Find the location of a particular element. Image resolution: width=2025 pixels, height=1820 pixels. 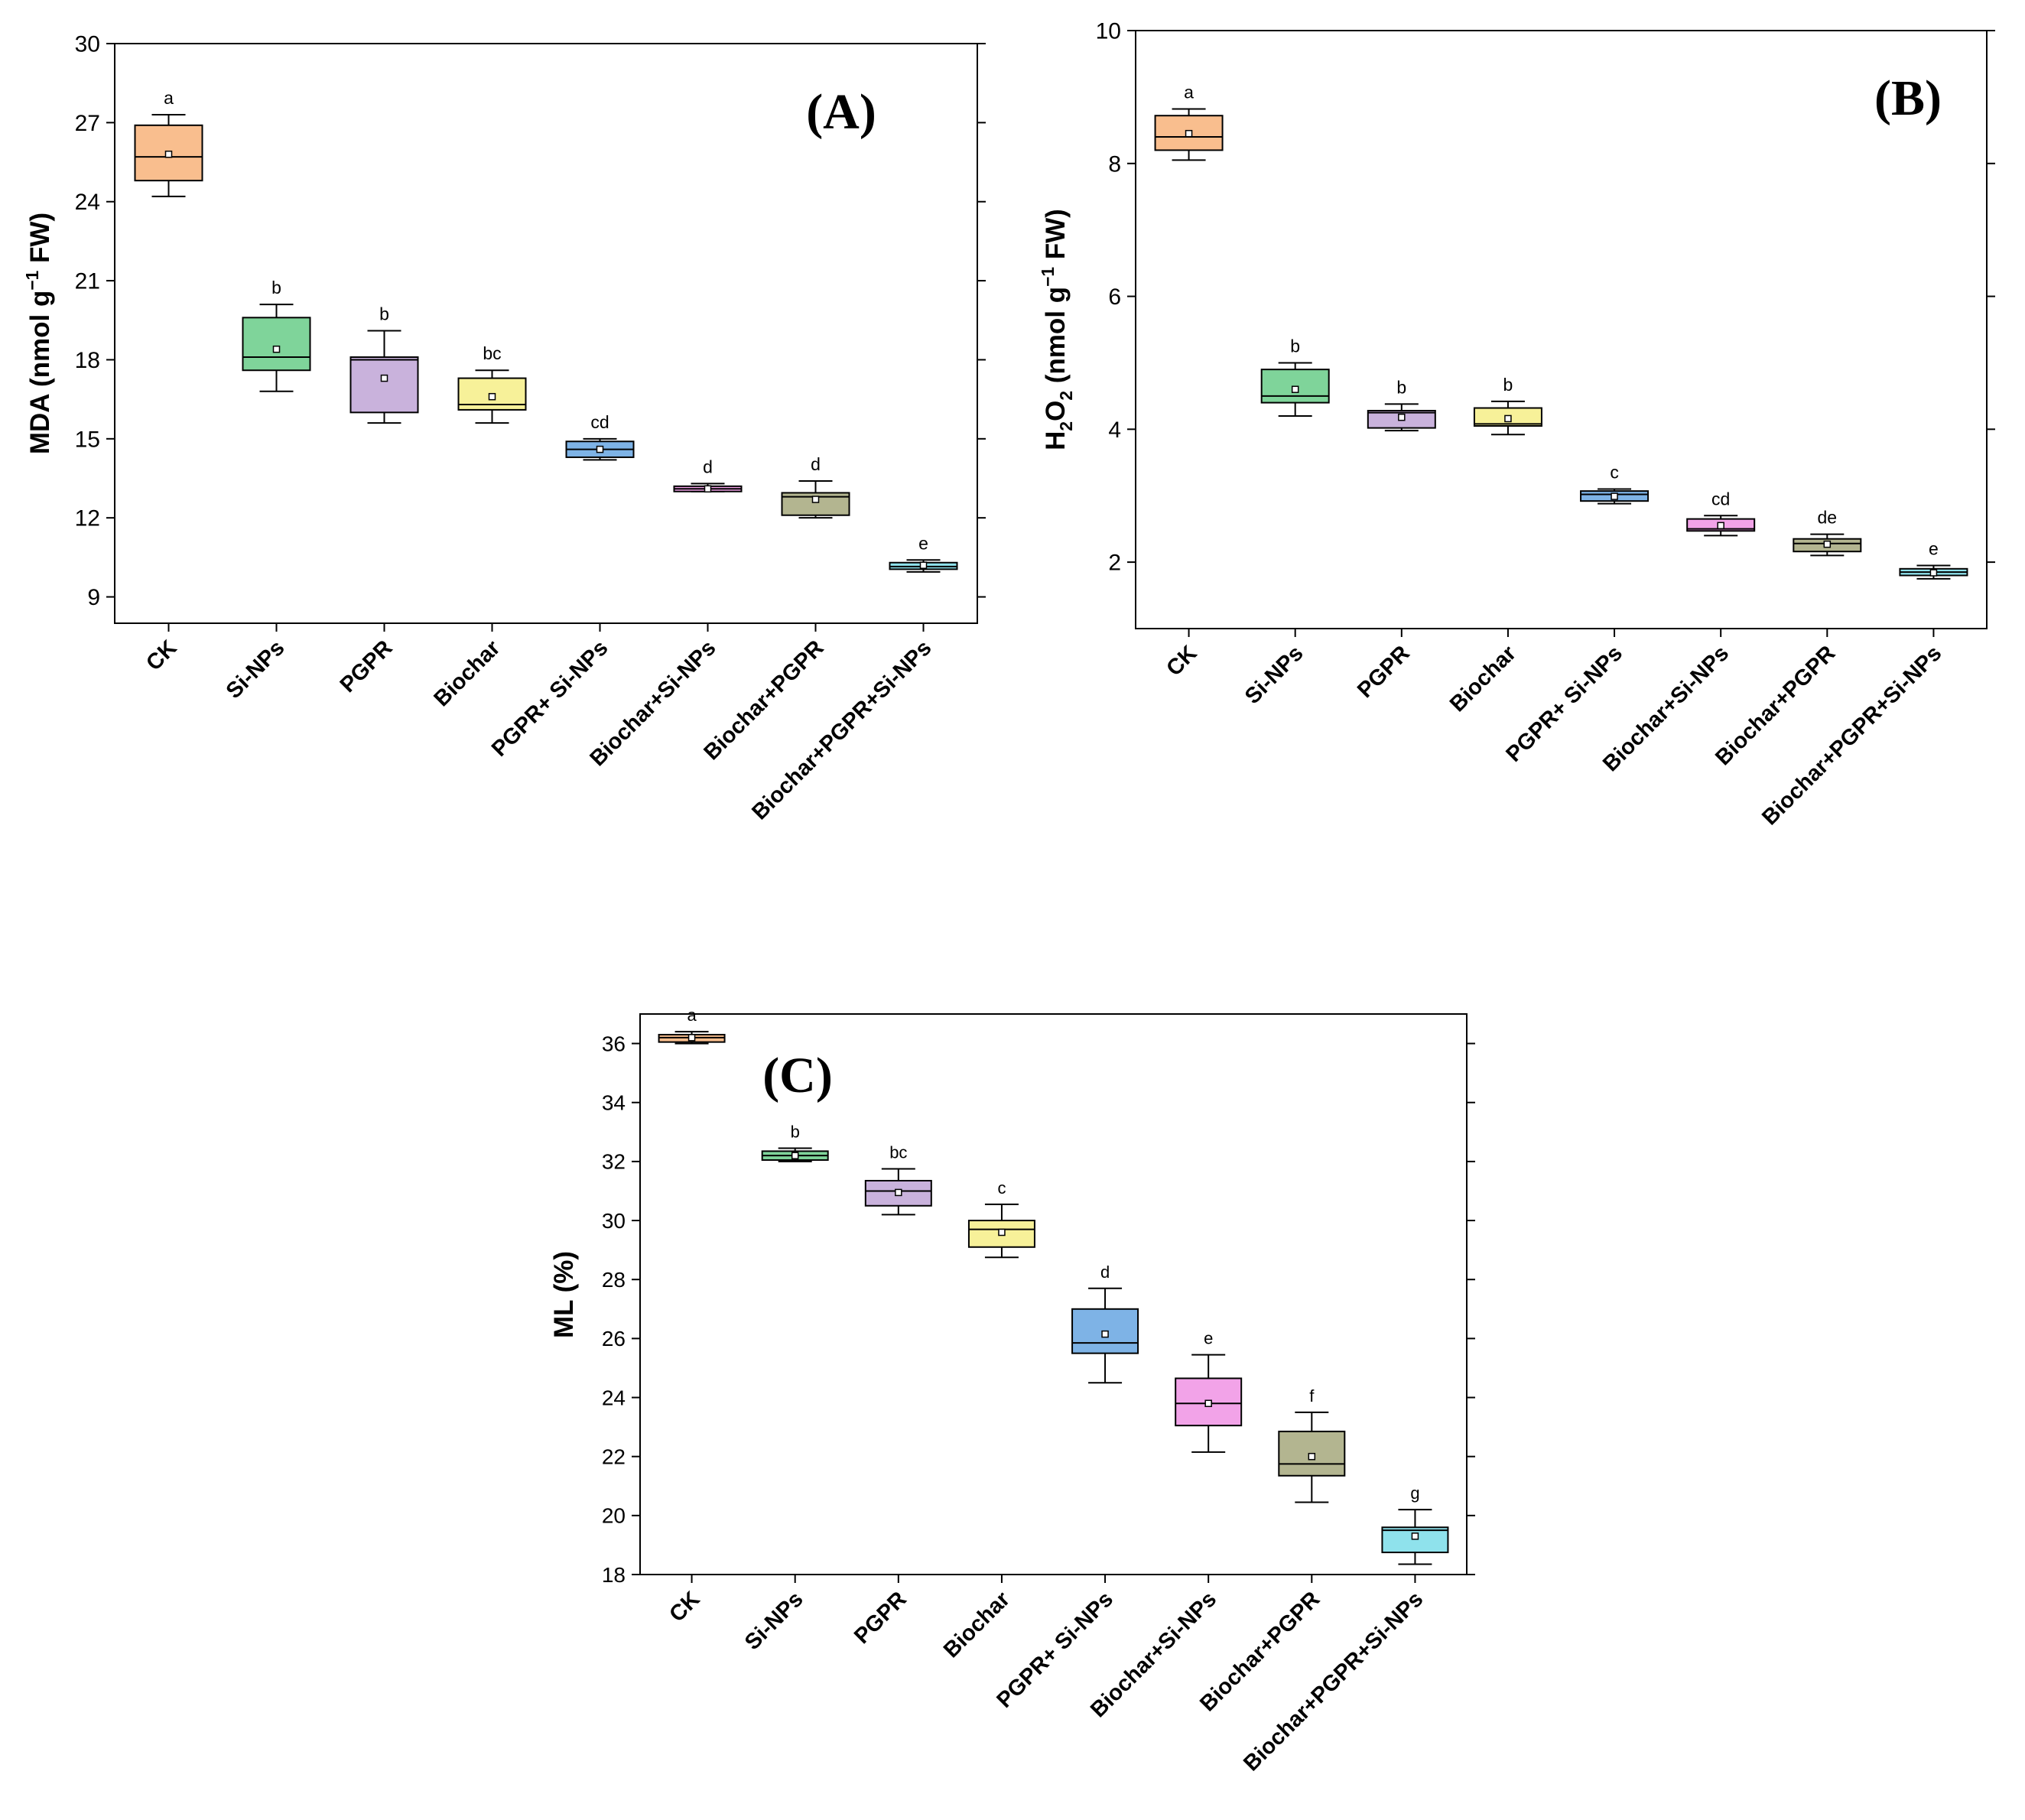

box-4: bc is located at coordinates (492, 383).